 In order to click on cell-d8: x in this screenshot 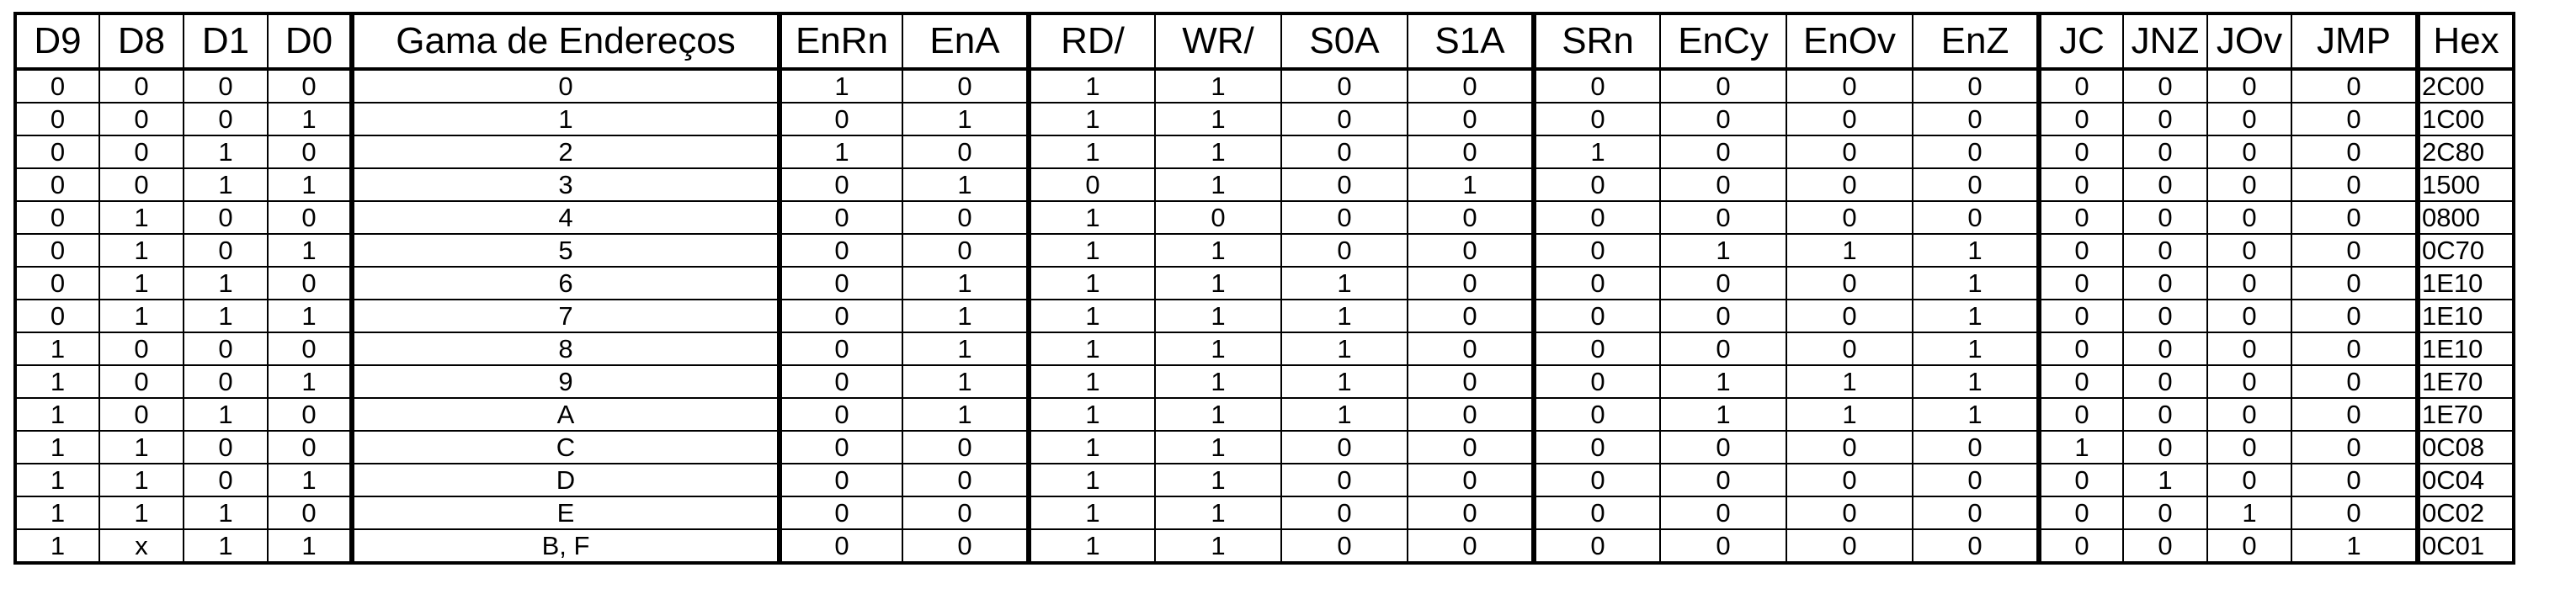, I will do `click(141, 546)`.